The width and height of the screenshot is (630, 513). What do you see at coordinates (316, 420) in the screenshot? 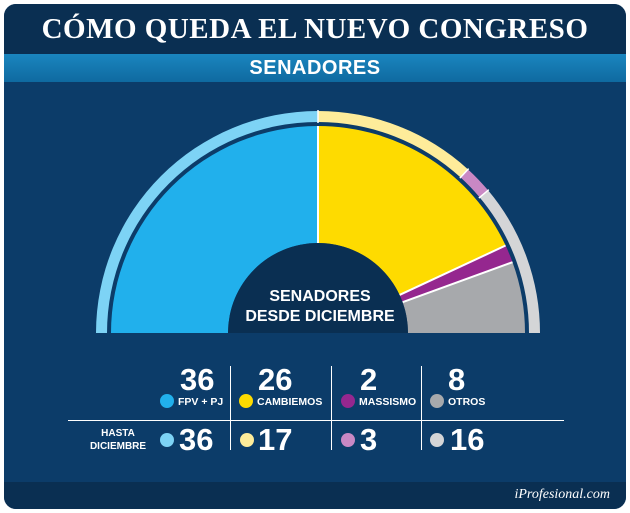
I see `legend-divider` at bounding box center [316, 420].